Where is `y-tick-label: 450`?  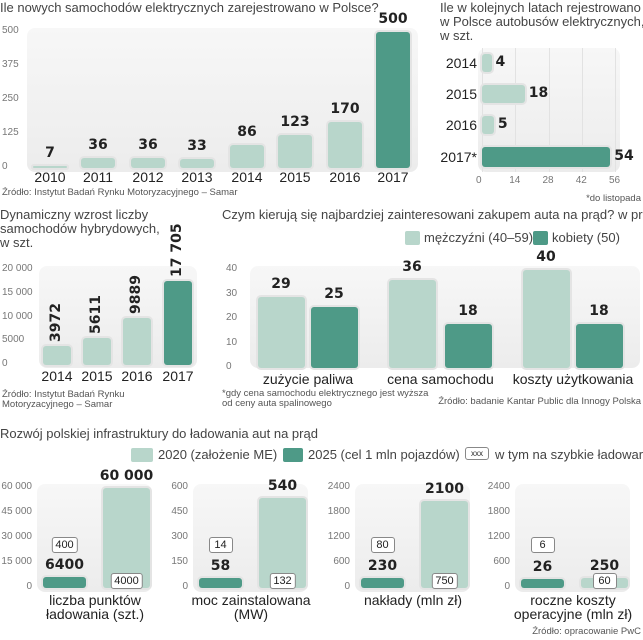
y-tick-label: 450 is located at coordinates (179, 511).